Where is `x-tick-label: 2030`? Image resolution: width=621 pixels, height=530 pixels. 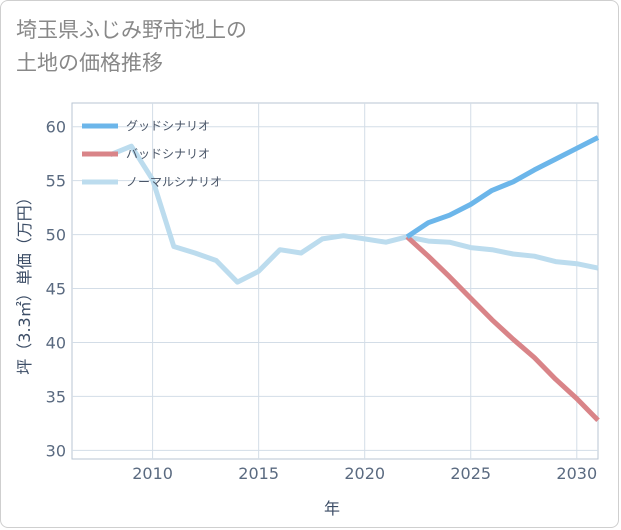 x-tick-label: 2030 is located at coordinates (576, 473).